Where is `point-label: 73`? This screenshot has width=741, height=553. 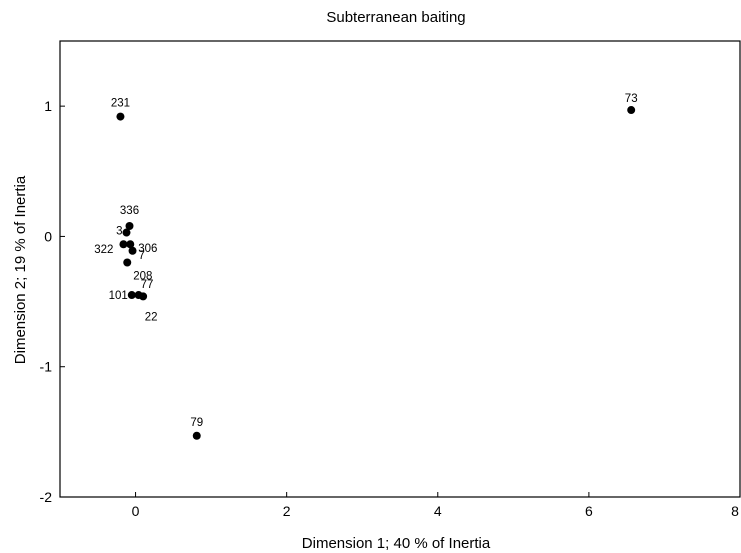
point-label: 73 is located at coordinates (631, 99).